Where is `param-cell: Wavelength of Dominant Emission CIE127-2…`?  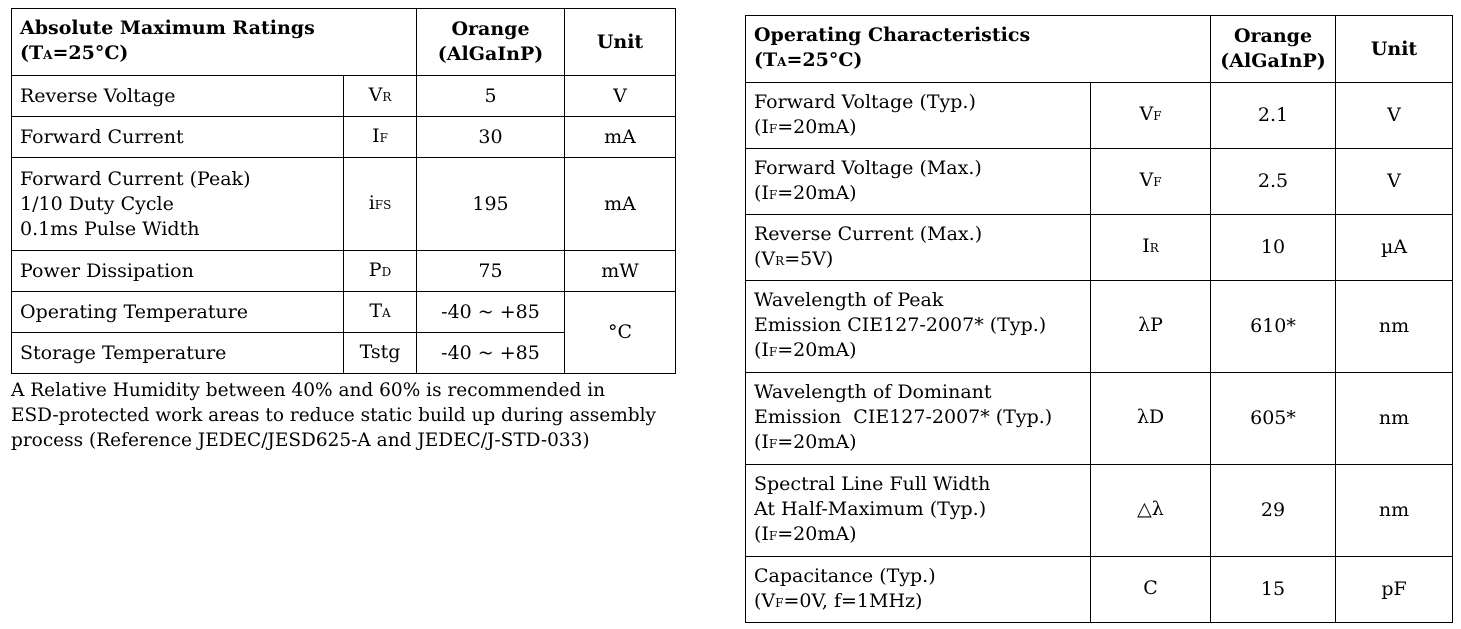
param-cell: Wavelength of Dominant Emission CIE127-2… is located at coordinates (918, 418).